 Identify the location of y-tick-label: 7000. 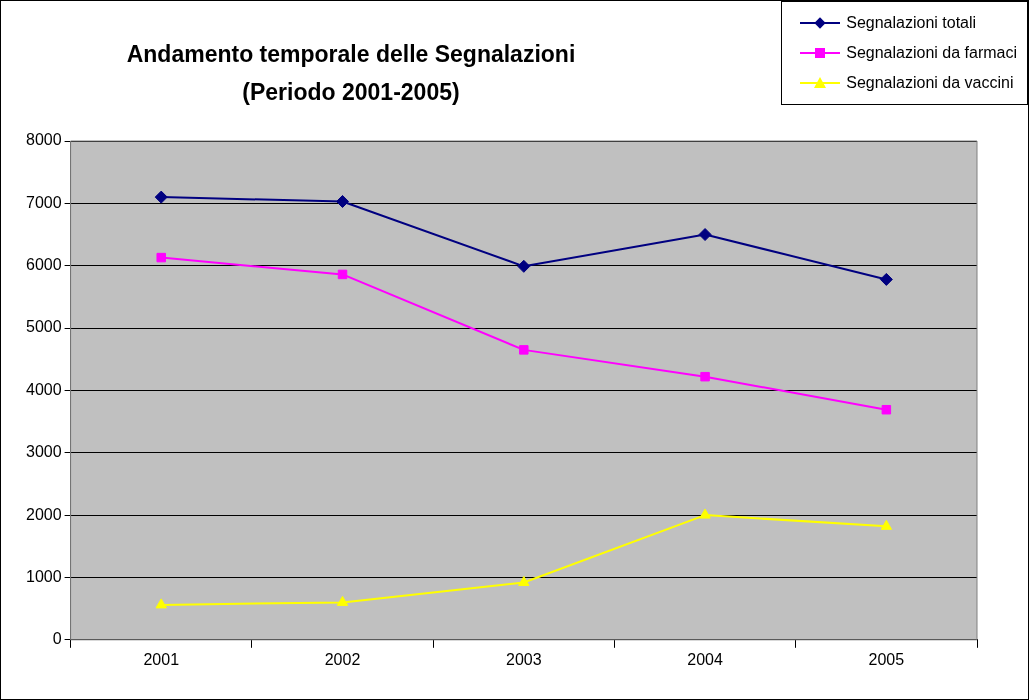
(44, 202).